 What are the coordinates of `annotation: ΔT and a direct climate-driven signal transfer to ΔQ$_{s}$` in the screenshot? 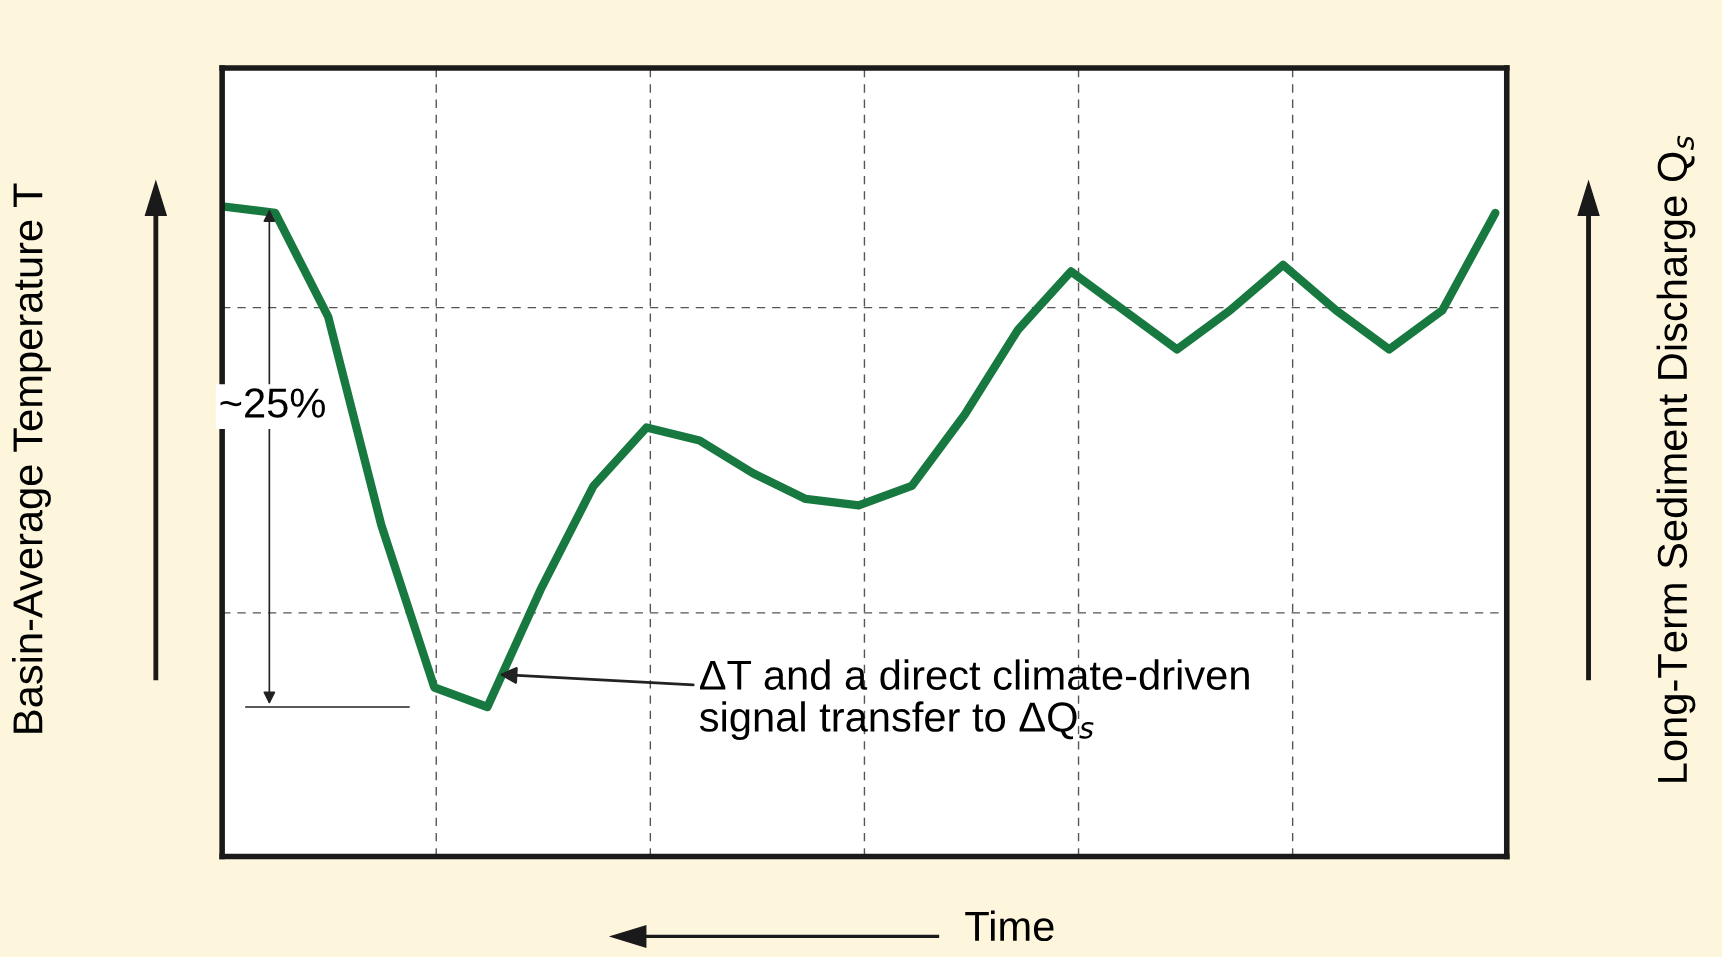 It's located at (974, 700).